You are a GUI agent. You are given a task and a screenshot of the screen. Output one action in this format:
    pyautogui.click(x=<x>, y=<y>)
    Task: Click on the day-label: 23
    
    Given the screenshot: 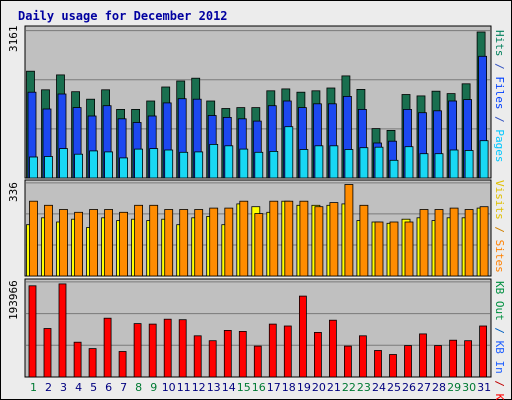 What is the action you would take?
    pyautogui.click(x=364, y=387)
    